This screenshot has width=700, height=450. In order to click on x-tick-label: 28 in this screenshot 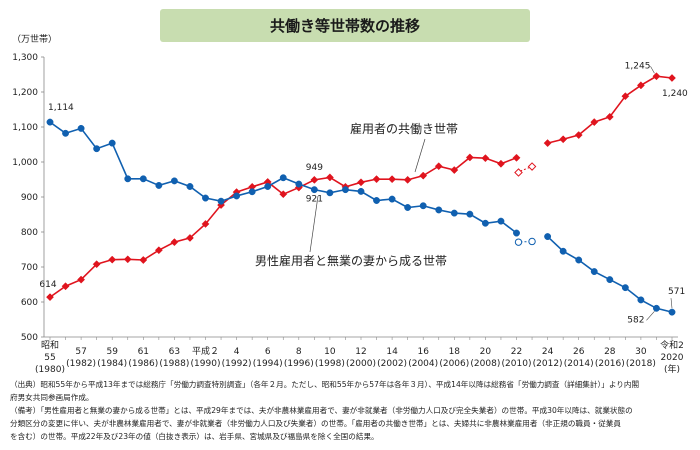, I will do `click(610, 352)`.